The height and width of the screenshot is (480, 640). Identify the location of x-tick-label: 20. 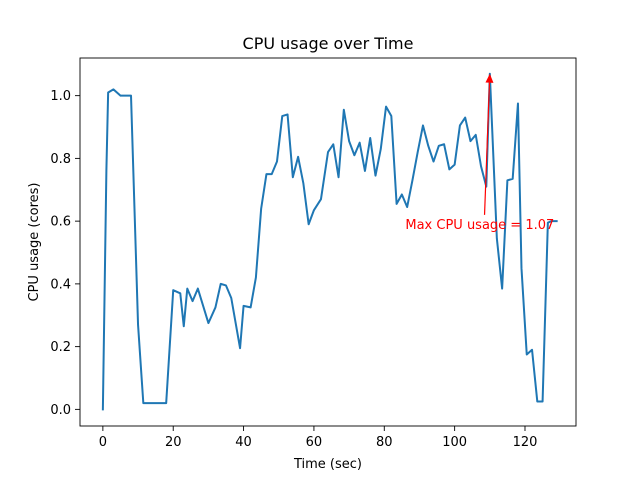
(173, 442).